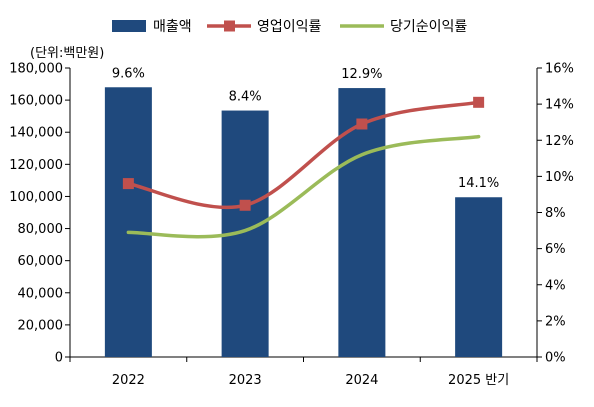 This screenshot has width=594, height=407. Describe the element at coordinates (555, 285) in the screenshot. I see `y-right-tick-label: 4%` at that location.